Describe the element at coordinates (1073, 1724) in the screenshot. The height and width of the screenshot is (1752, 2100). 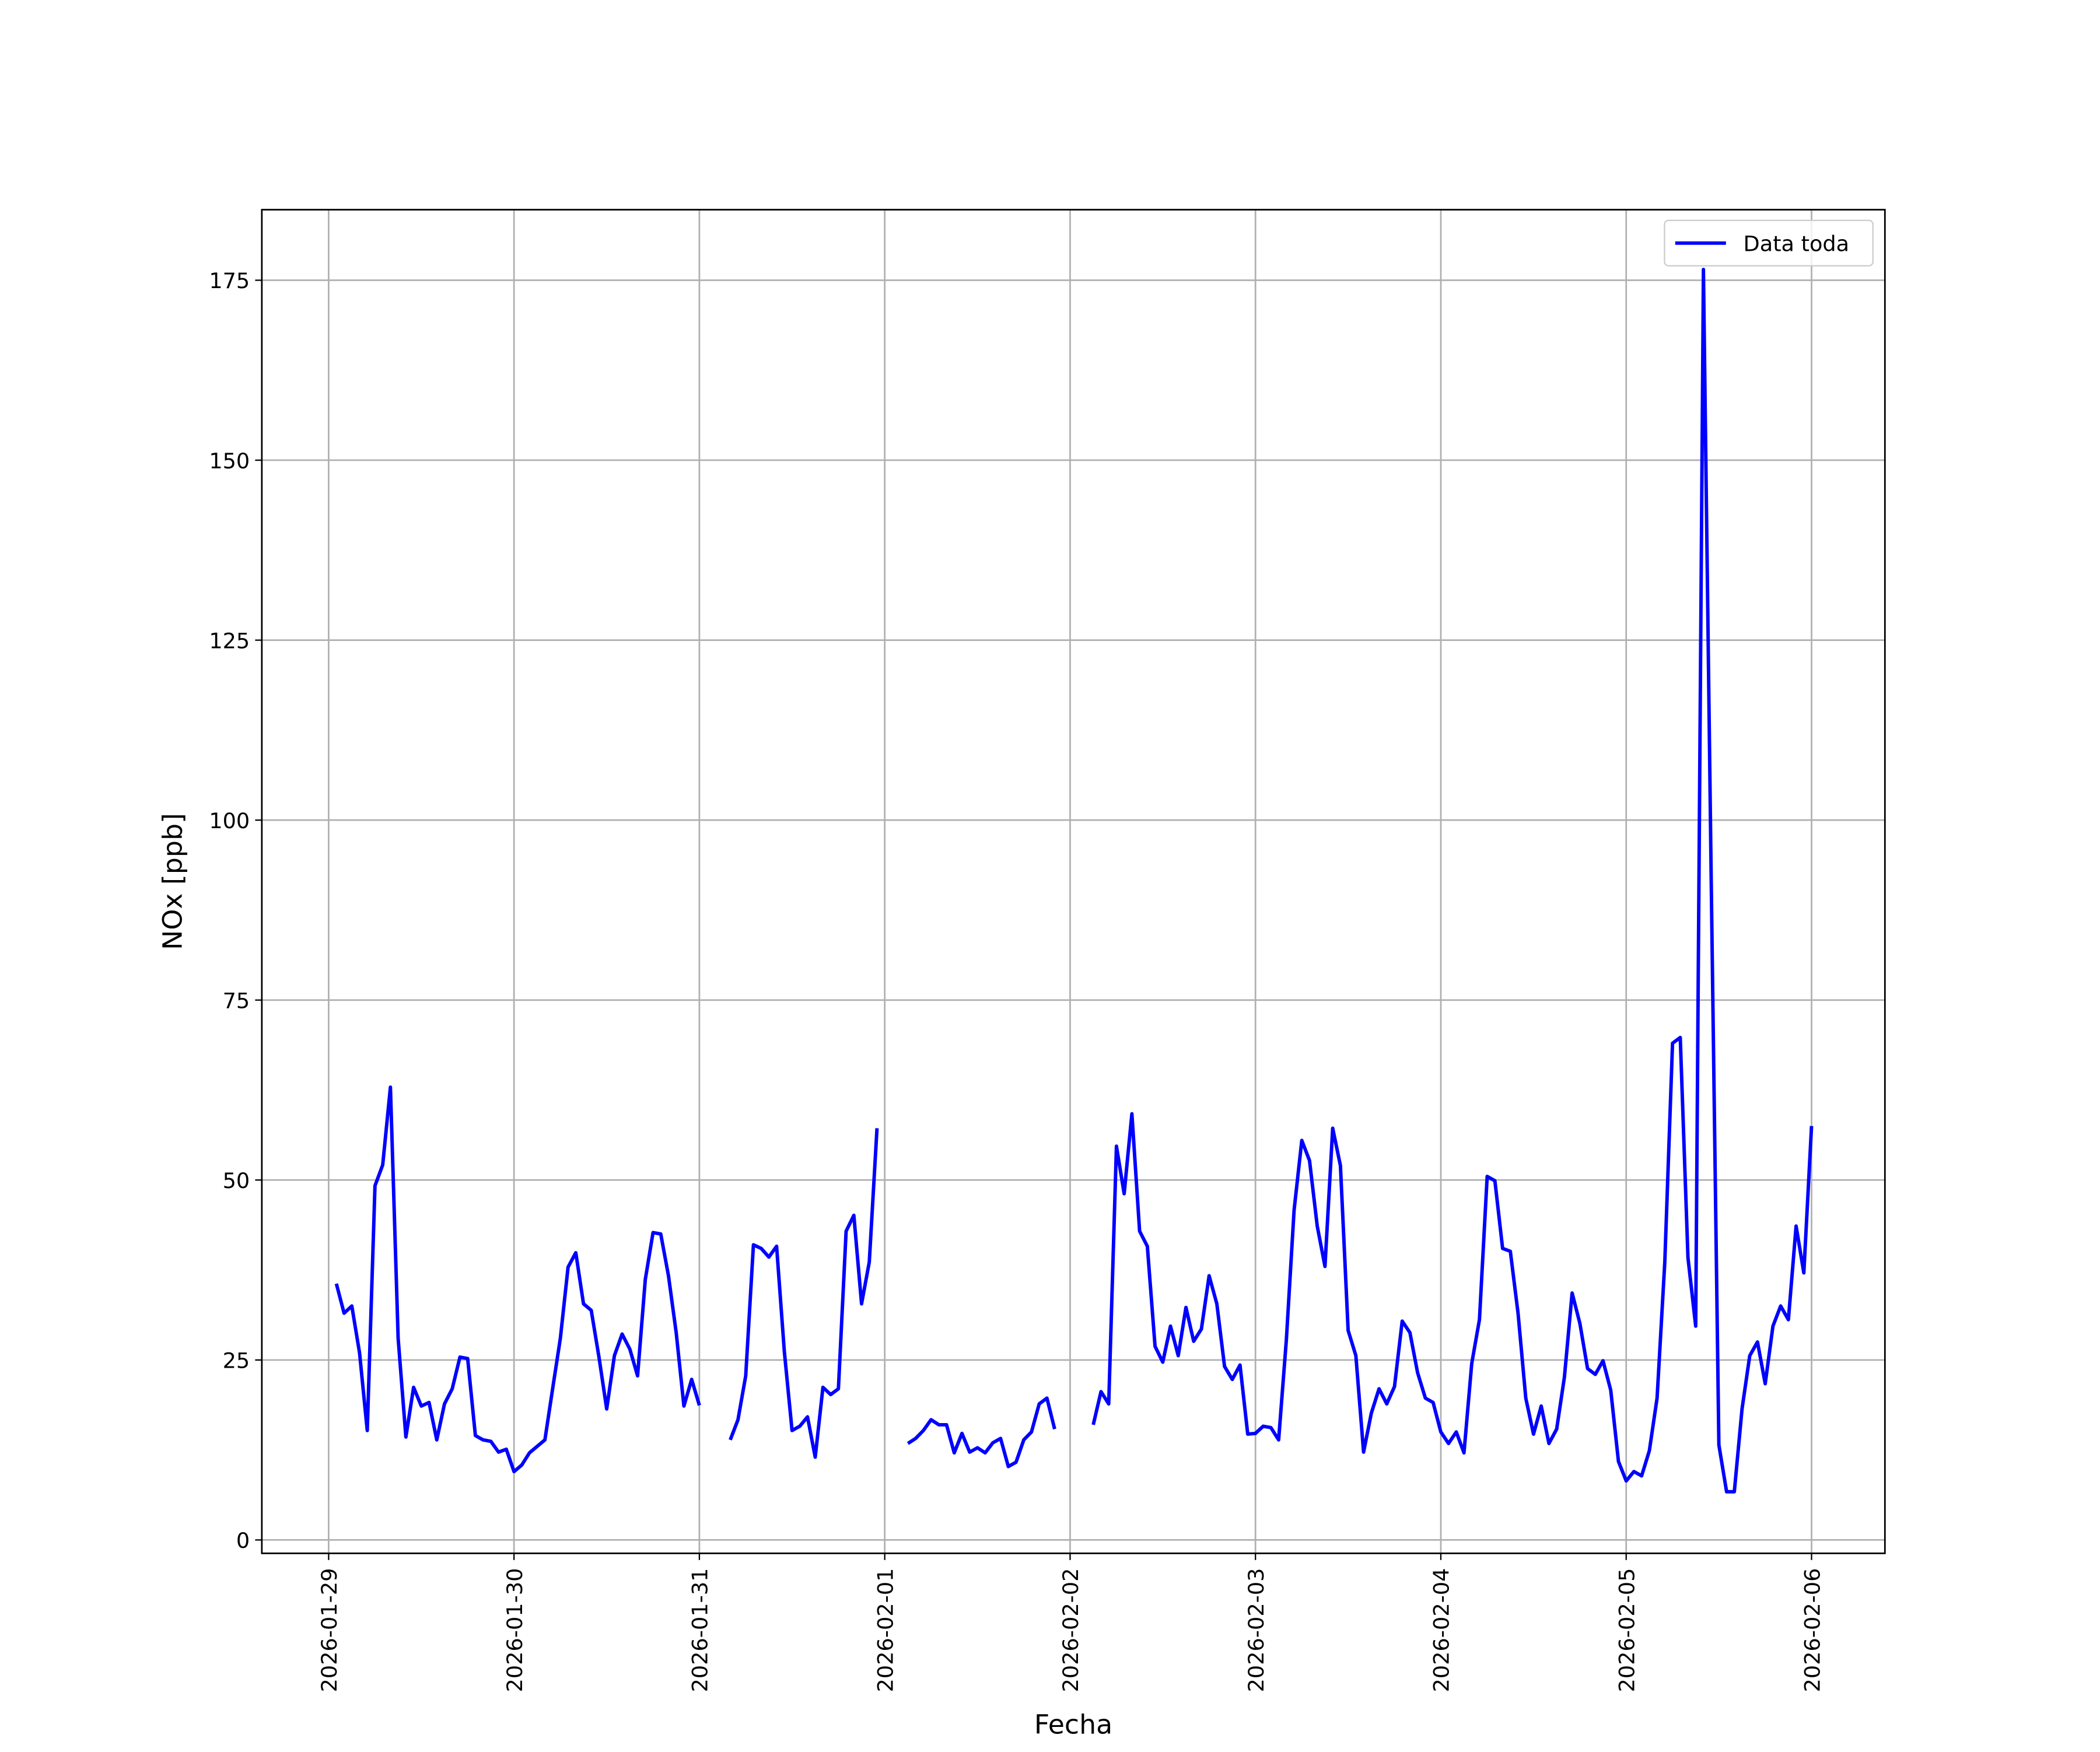
I see `x-axis-label: Fecha` at that location.